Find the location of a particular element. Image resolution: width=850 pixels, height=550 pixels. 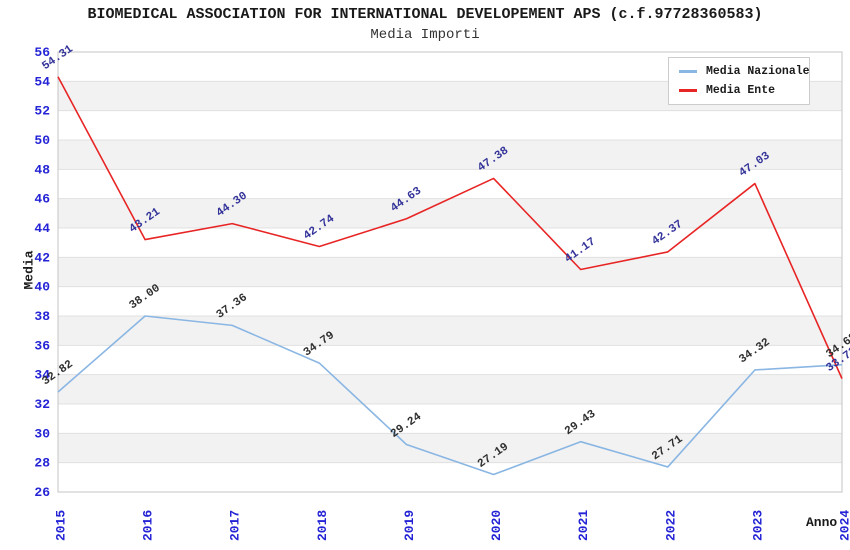

y-tick-label: 30 is located at coordinates (42, 433).